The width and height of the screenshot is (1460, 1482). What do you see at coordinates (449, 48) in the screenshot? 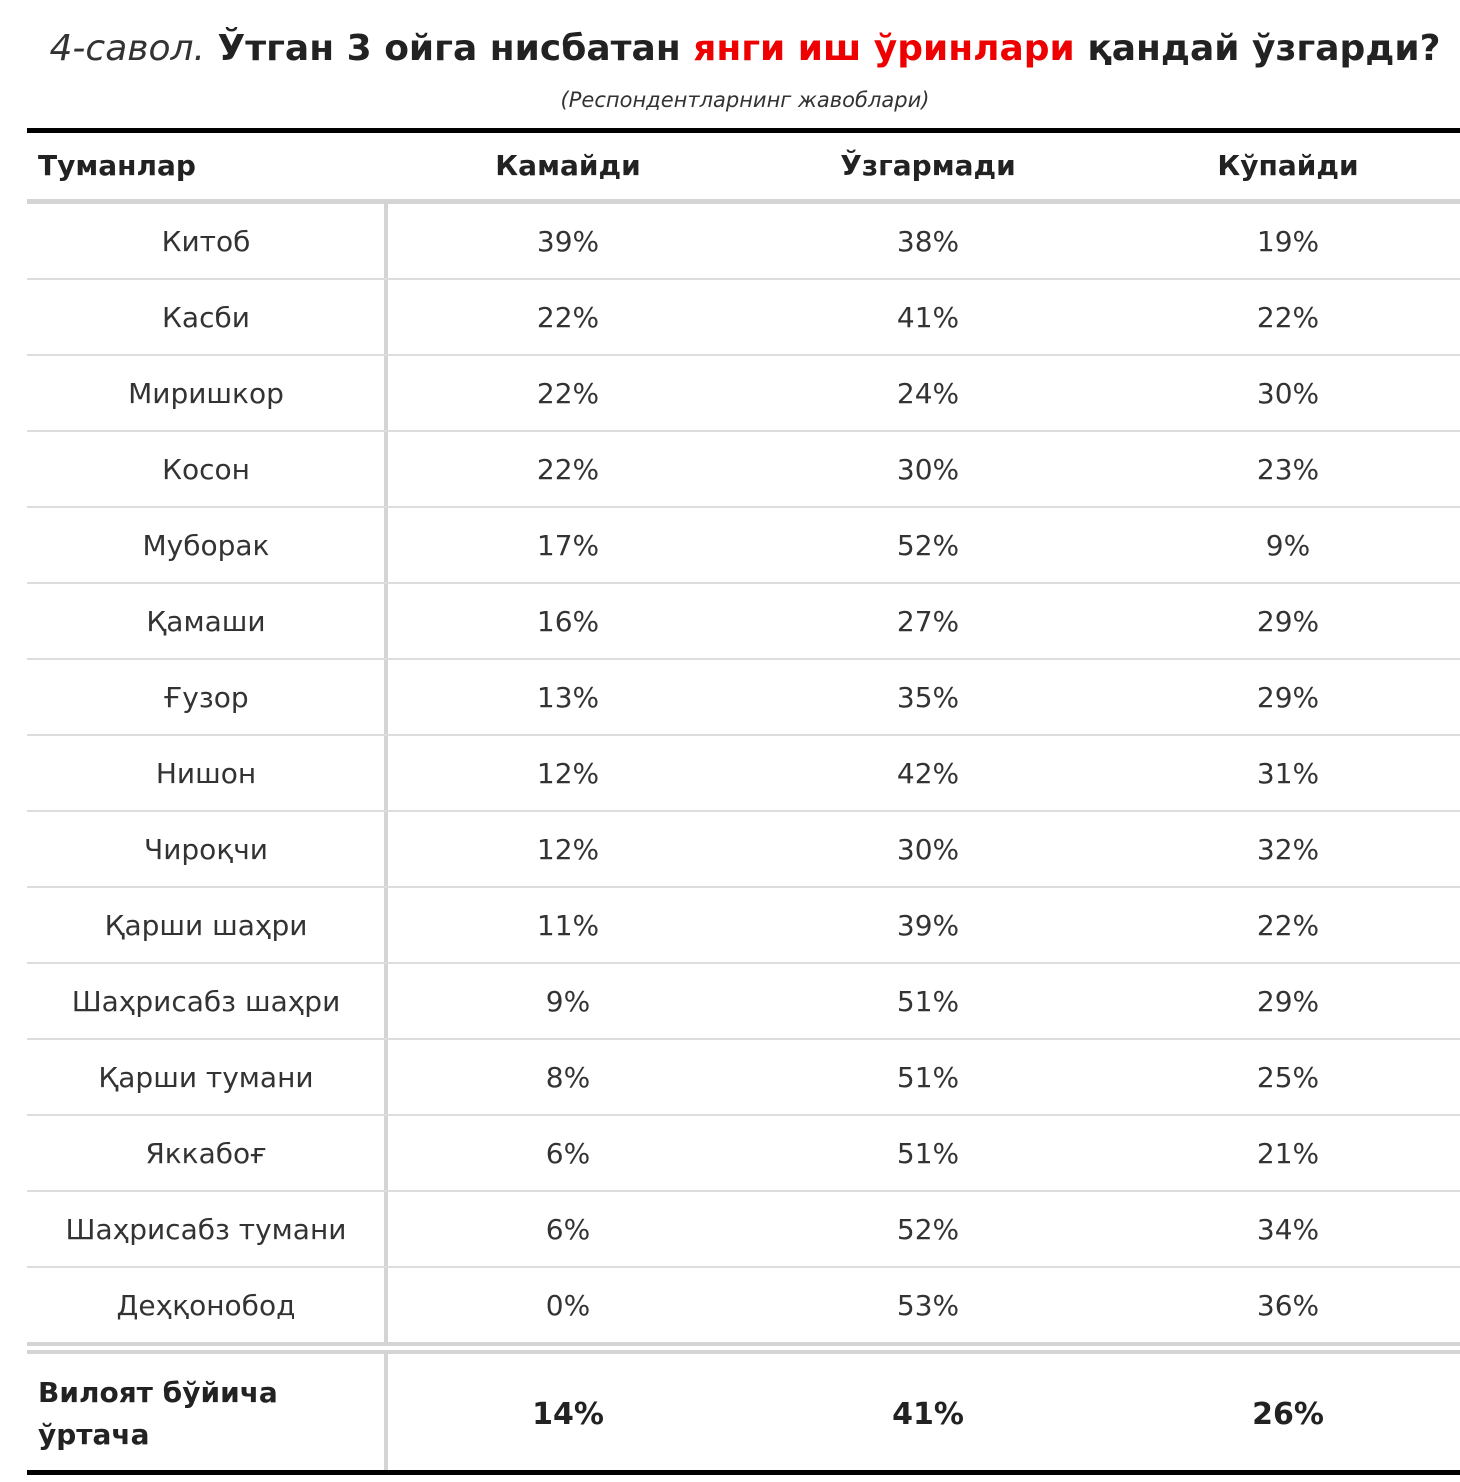
I see `title-text-1: Ўтган 3 ойга нисбатан` at bounding box center [449, 48].